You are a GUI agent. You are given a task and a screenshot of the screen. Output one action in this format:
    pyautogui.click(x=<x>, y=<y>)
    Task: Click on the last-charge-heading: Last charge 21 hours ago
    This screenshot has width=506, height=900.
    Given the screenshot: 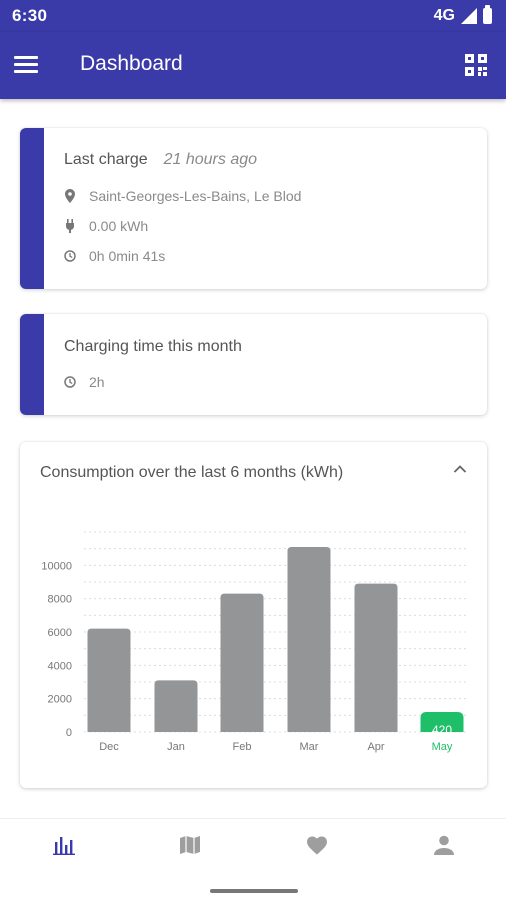 What is the action you would take?
    pyautogui.click(x=160, y=160)
    